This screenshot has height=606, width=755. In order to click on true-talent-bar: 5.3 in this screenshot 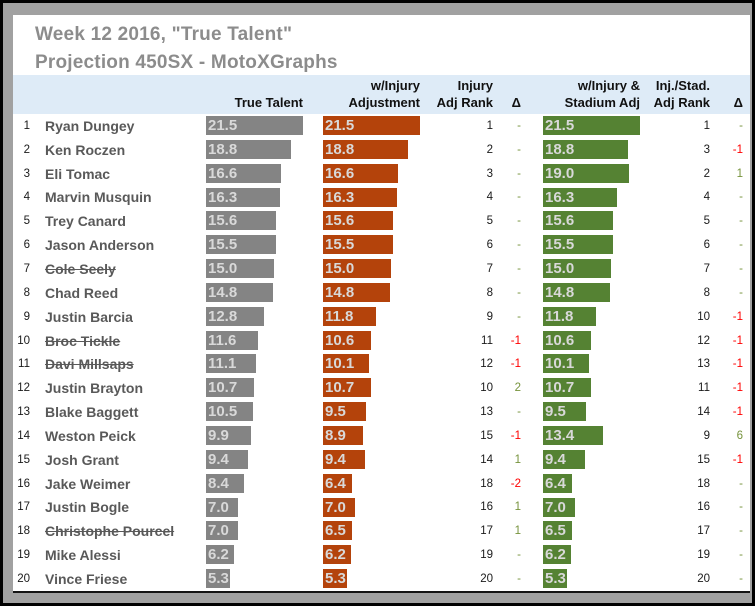, I will do `click(218, 579)`.